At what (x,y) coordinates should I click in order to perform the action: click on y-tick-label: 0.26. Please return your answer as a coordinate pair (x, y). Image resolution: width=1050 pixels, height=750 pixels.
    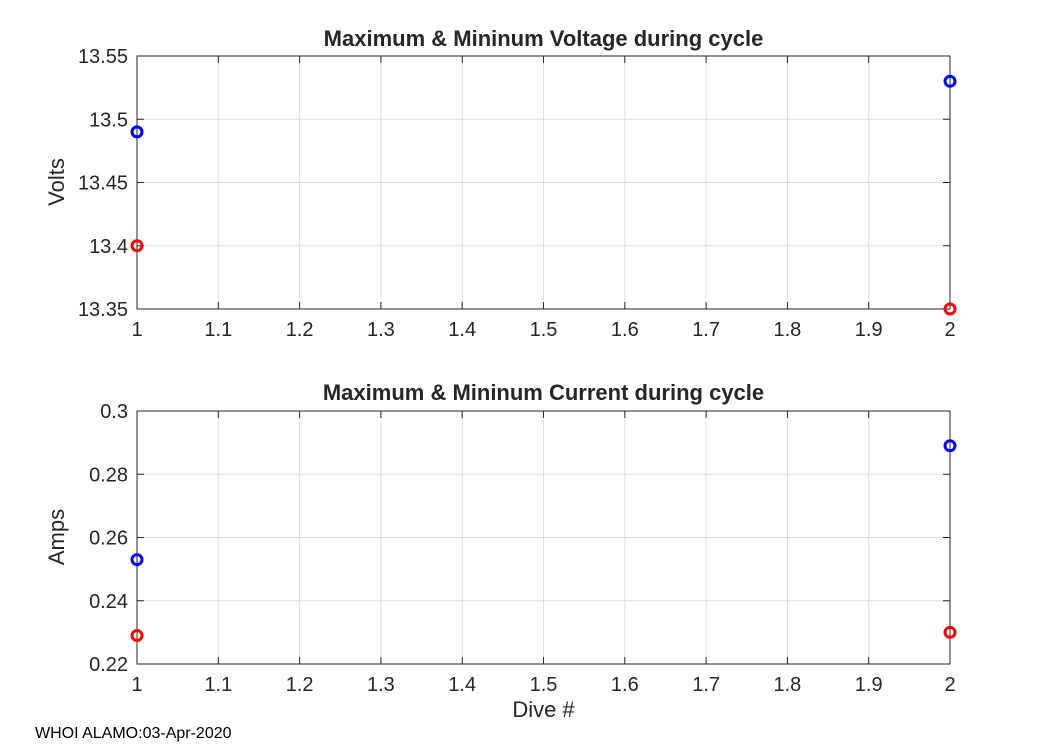
    Looking at the image, I should click on (108, 539).